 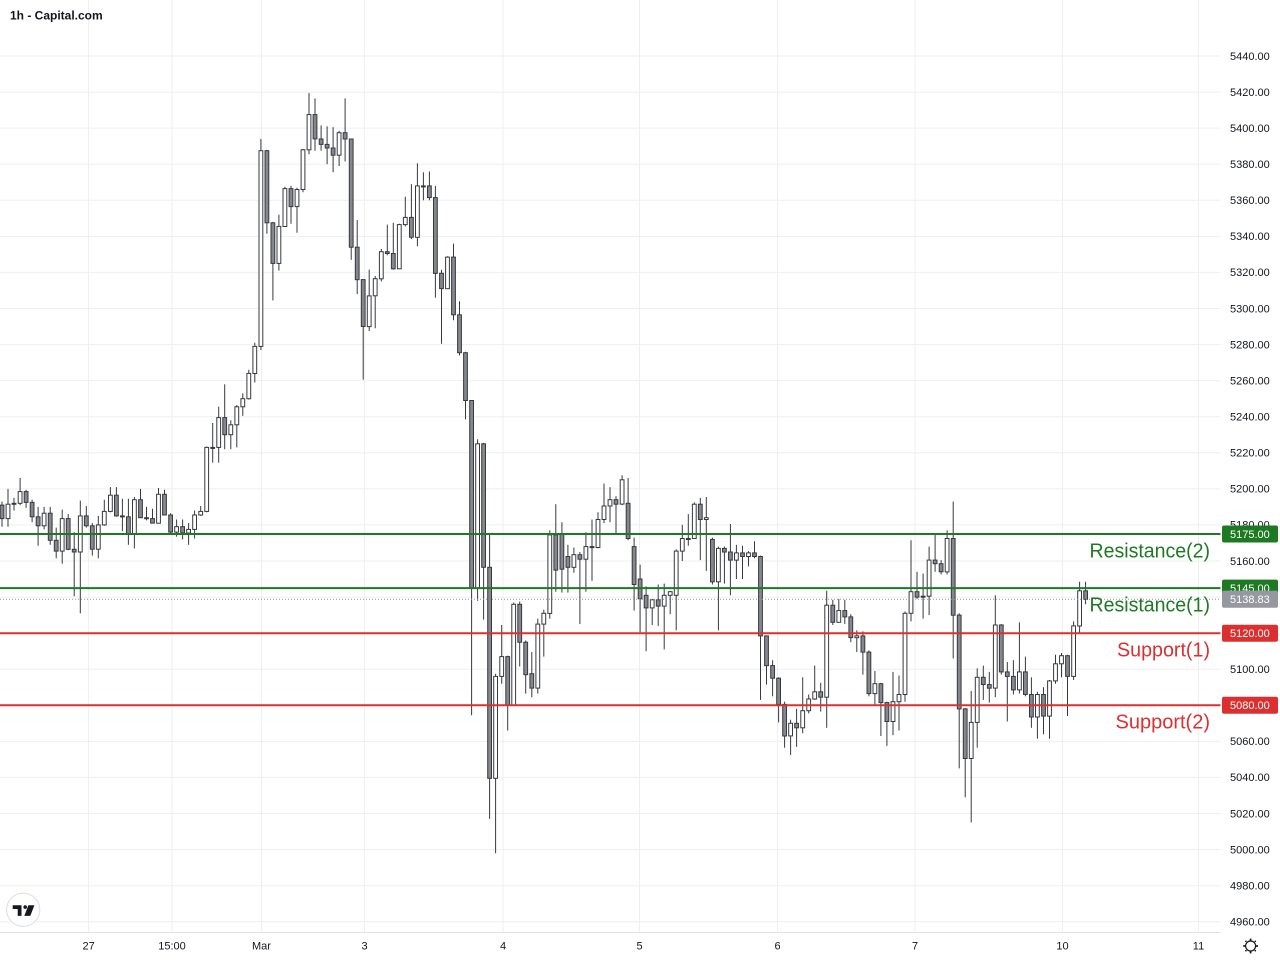 I want to click on svg-text: Mar, so click(x=261, y=947).